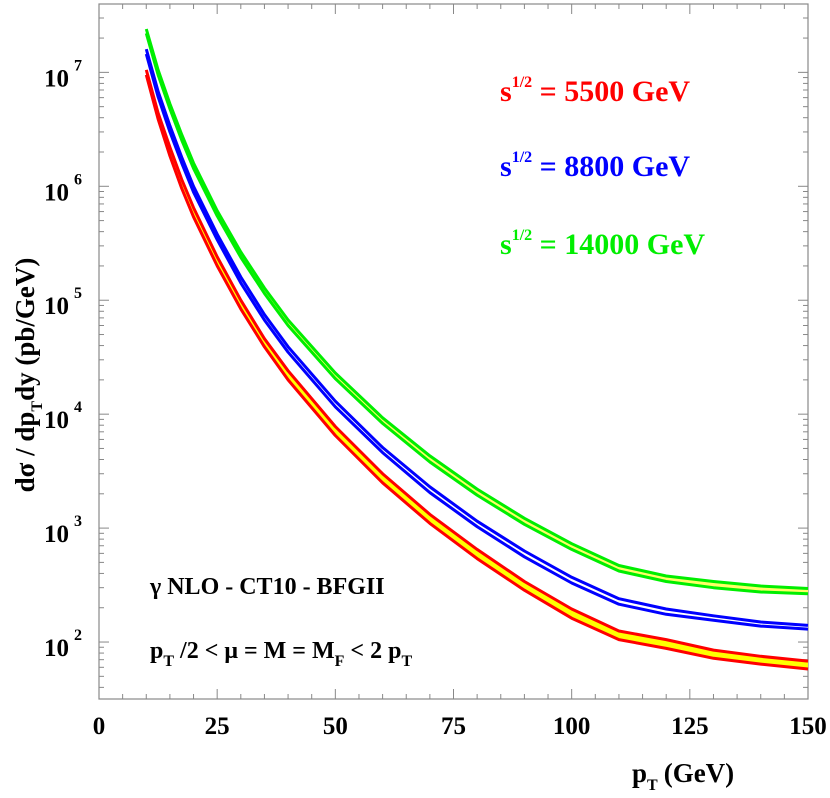  I want to click on x-tick-label: 100, so click(572, 726).